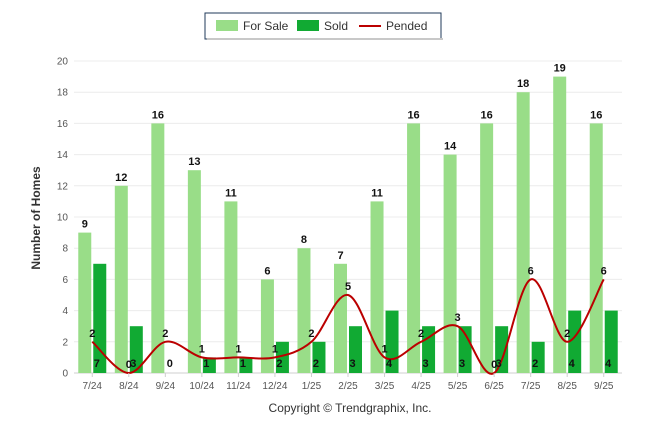 Image resolution: width=646 pixels, height=434 pixels. What do you see at coordinates (421, 386) in the screenshot?
I see `x-tick-label: 4/25` at bounding box center [421, 386].